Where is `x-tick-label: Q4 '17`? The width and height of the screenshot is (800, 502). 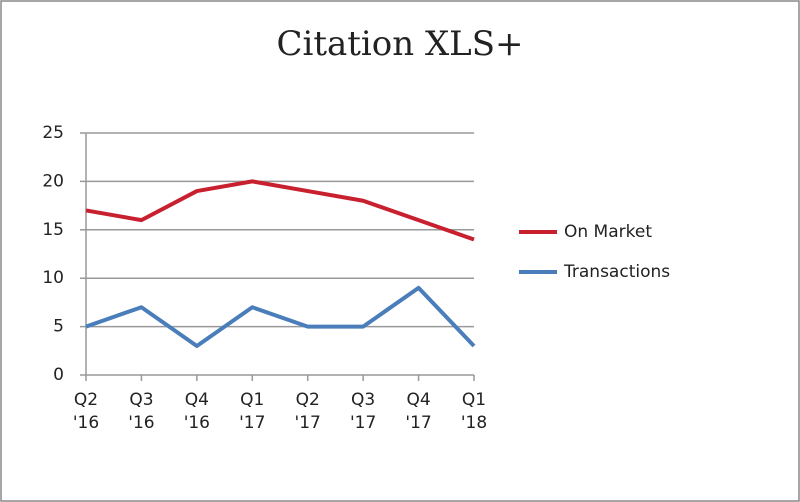
x-tick-label: Q4 '17 is located at coordinates (418, 411).